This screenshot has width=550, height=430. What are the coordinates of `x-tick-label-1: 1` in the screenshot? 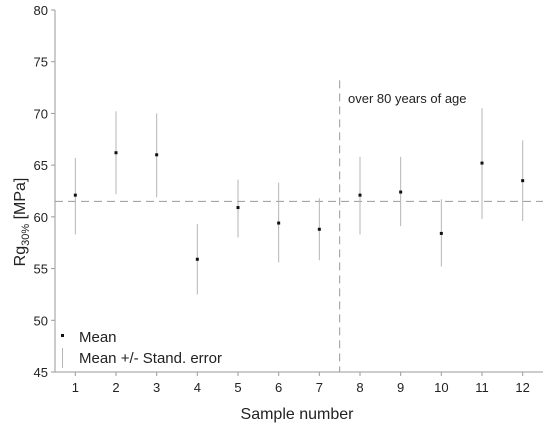 It's located at (75, 387).